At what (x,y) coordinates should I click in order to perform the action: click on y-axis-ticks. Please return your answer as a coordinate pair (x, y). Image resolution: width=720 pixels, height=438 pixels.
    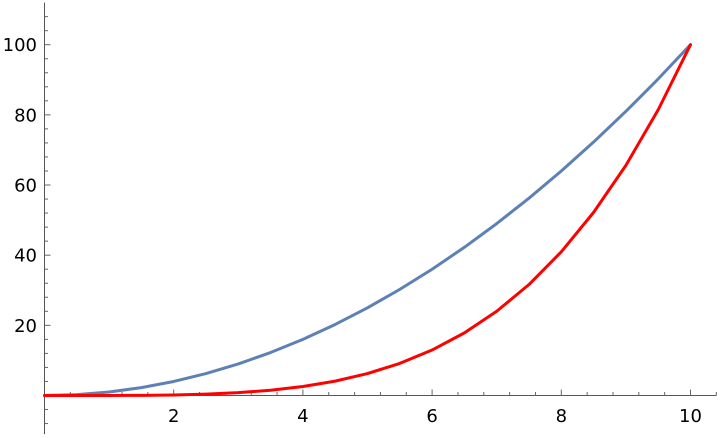
    Looking at the image, I should click on (47, 220).